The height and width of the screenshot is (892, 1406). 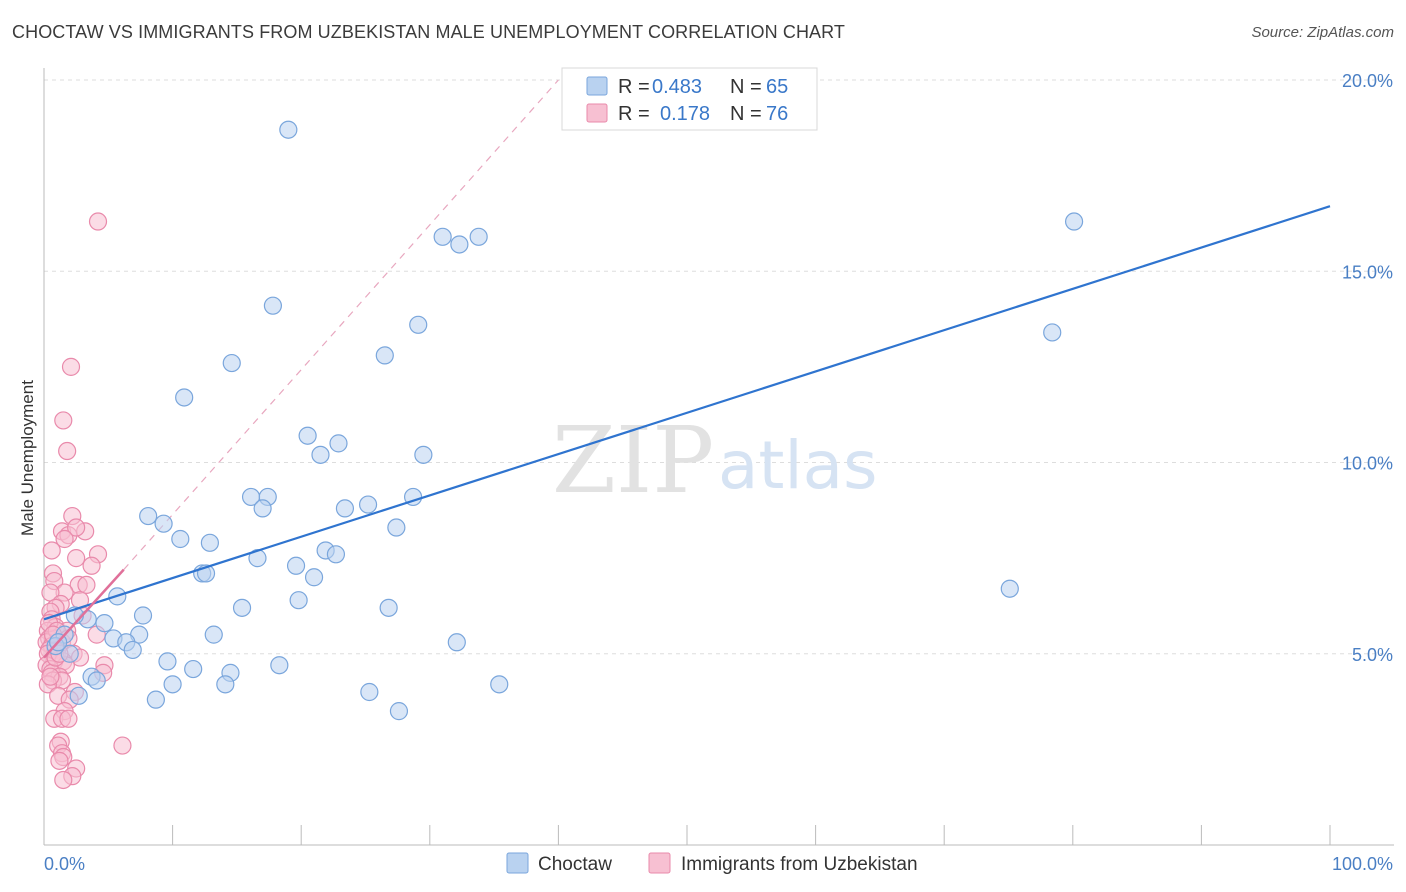 I want to click on legend-swatch-uzbekistan, so click(x=597, y=113).